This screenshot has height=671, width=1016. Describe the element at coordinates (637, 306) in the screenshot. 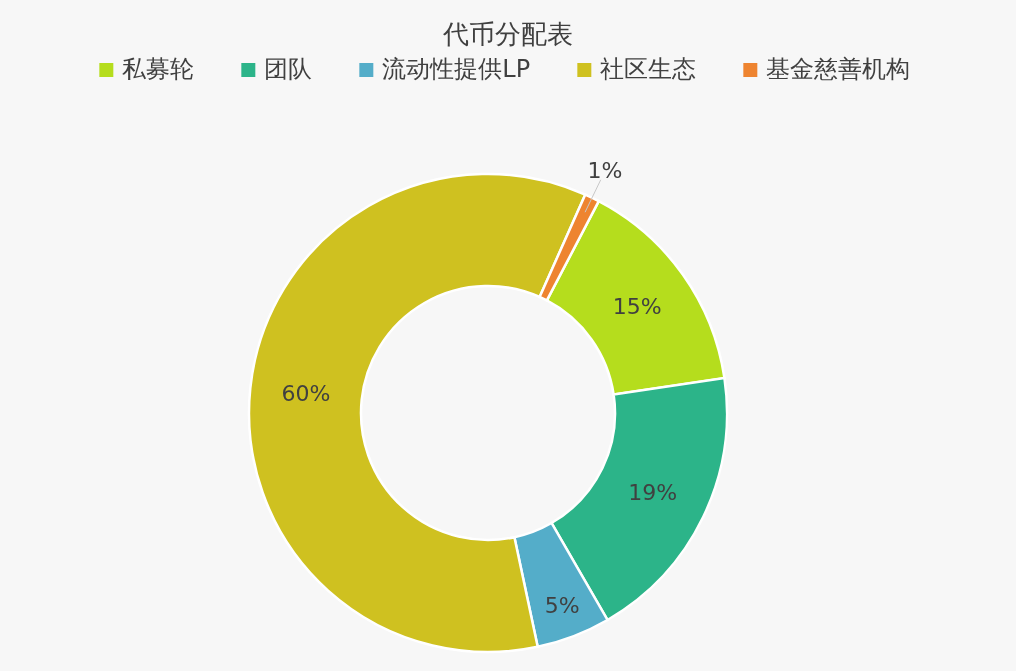

I see `data-label: 15%` at that location.